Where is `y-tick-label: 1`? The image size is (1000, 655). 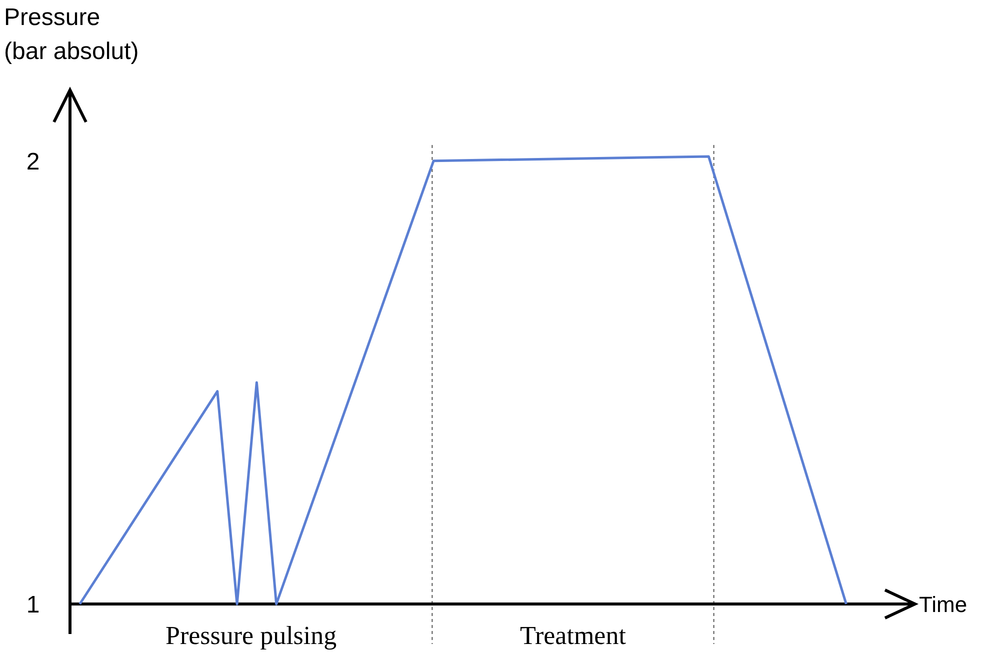
y-tick-label: 1 is located at coordinates (33, 604).